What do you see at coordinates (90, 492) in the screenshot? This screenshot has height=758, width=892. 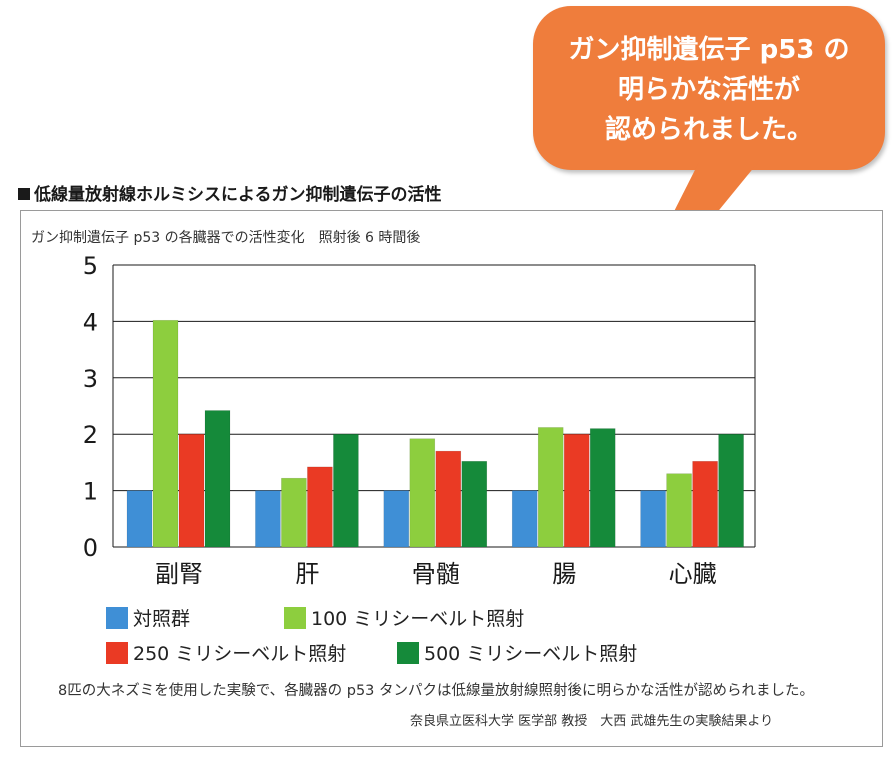 I see `y-tick-label: 1` at bounding box center [90, 492].